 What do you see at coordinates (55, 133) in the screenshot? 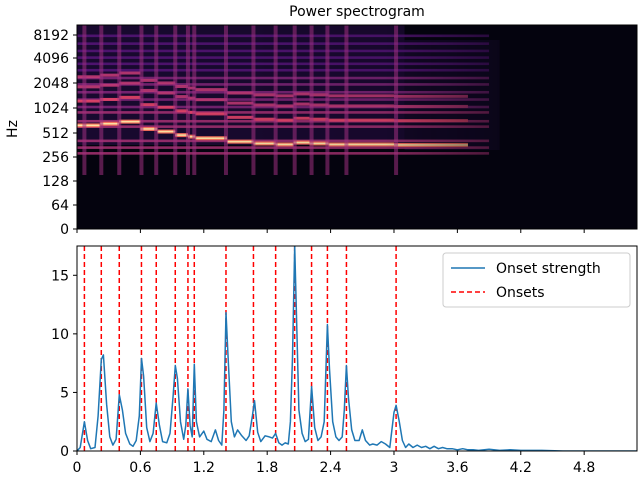
I see `spectrogram-y-ticks: 0 64 128 256 512 1024 2048 4096 8192` at bounding box center [55, 133].